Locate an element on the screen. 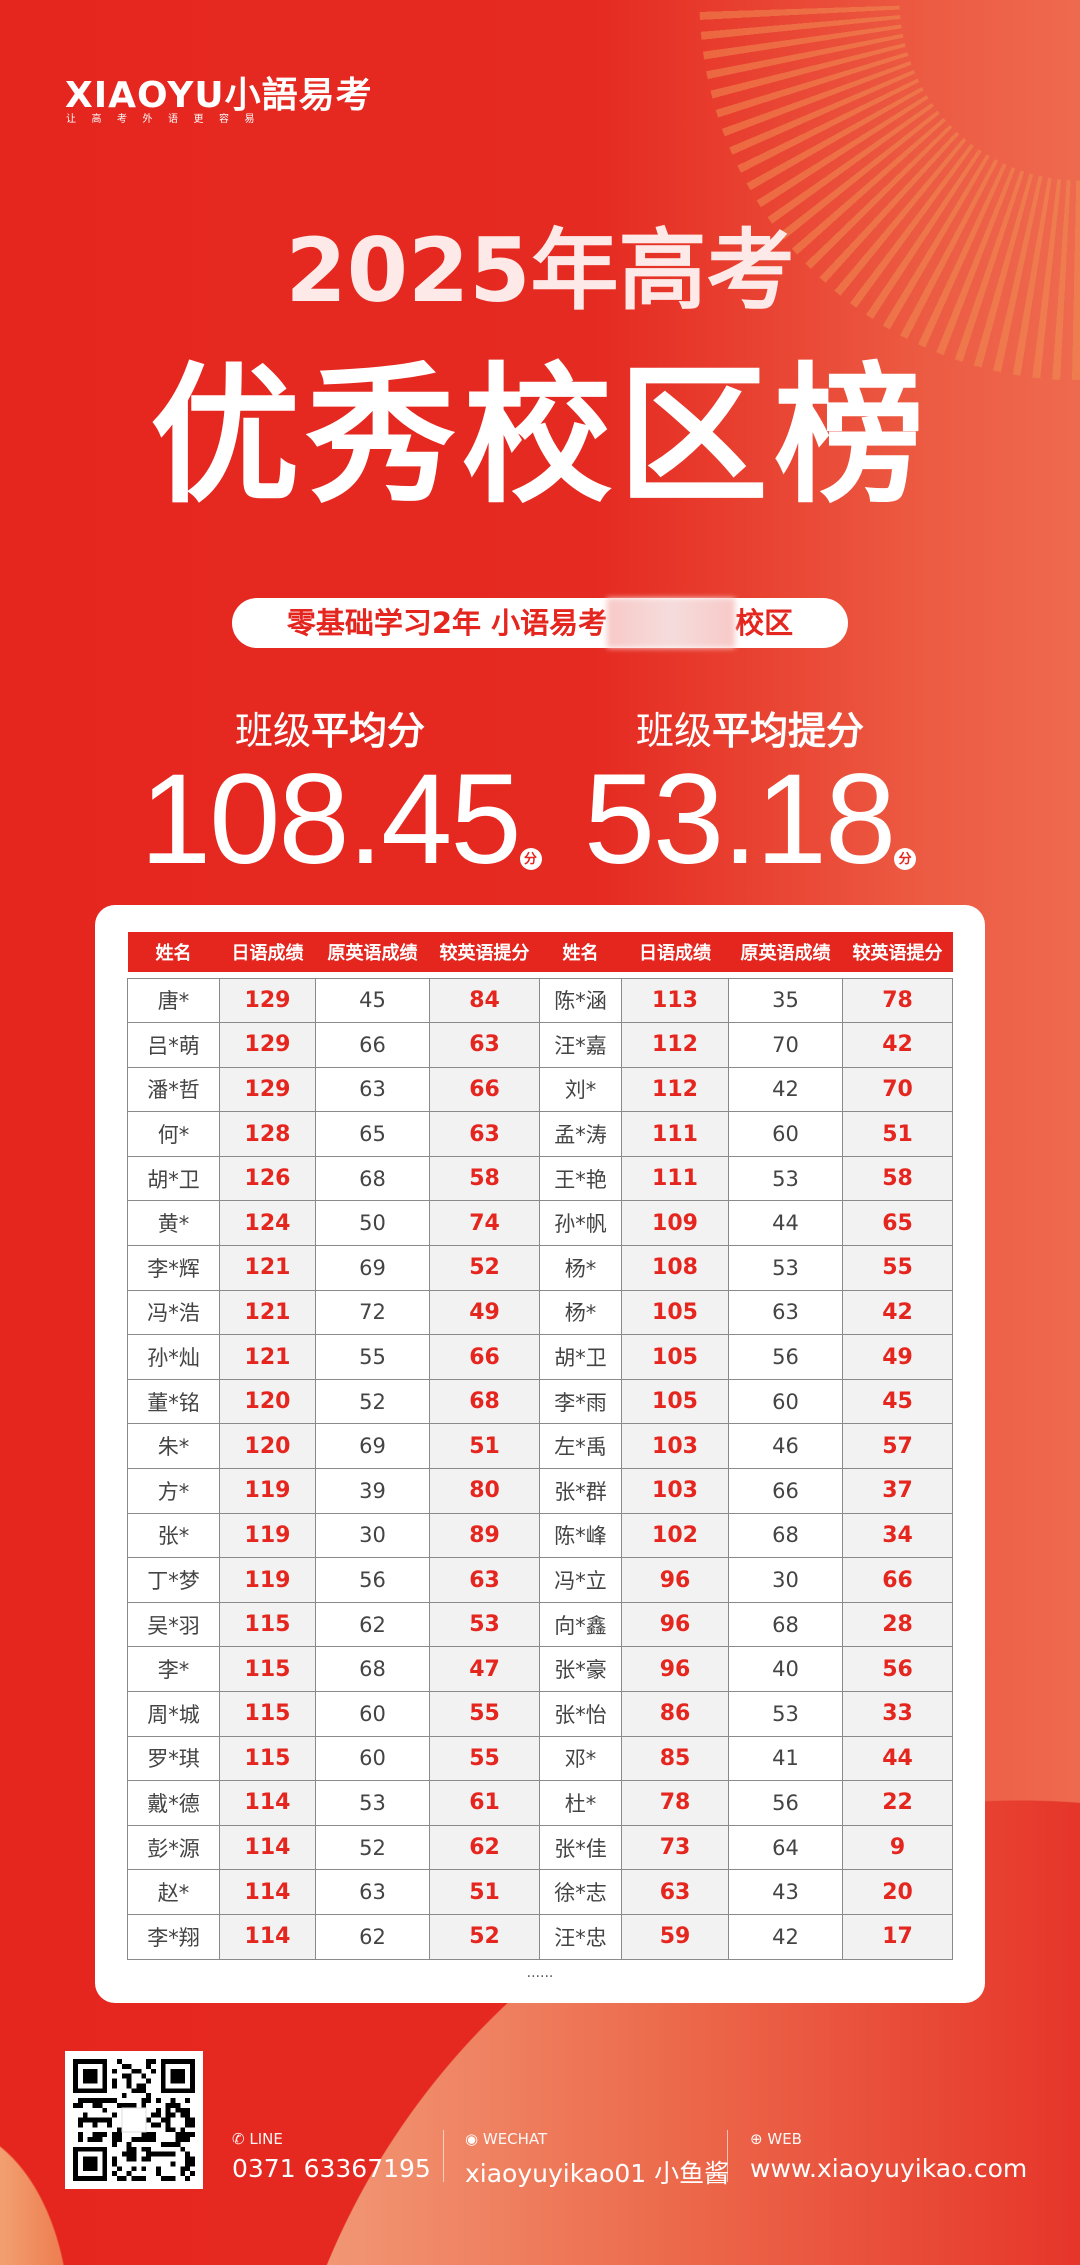 The width and height of the screenshot is (1080, 2265). table-cell: 102 is located at coordinates (675, 1535).